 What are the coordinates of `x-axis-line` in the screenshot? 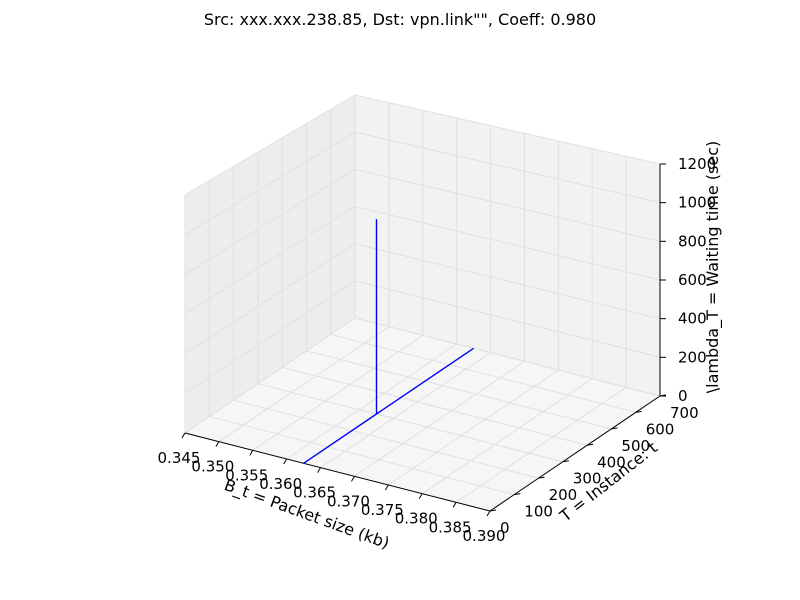 It's located at (337, 472).